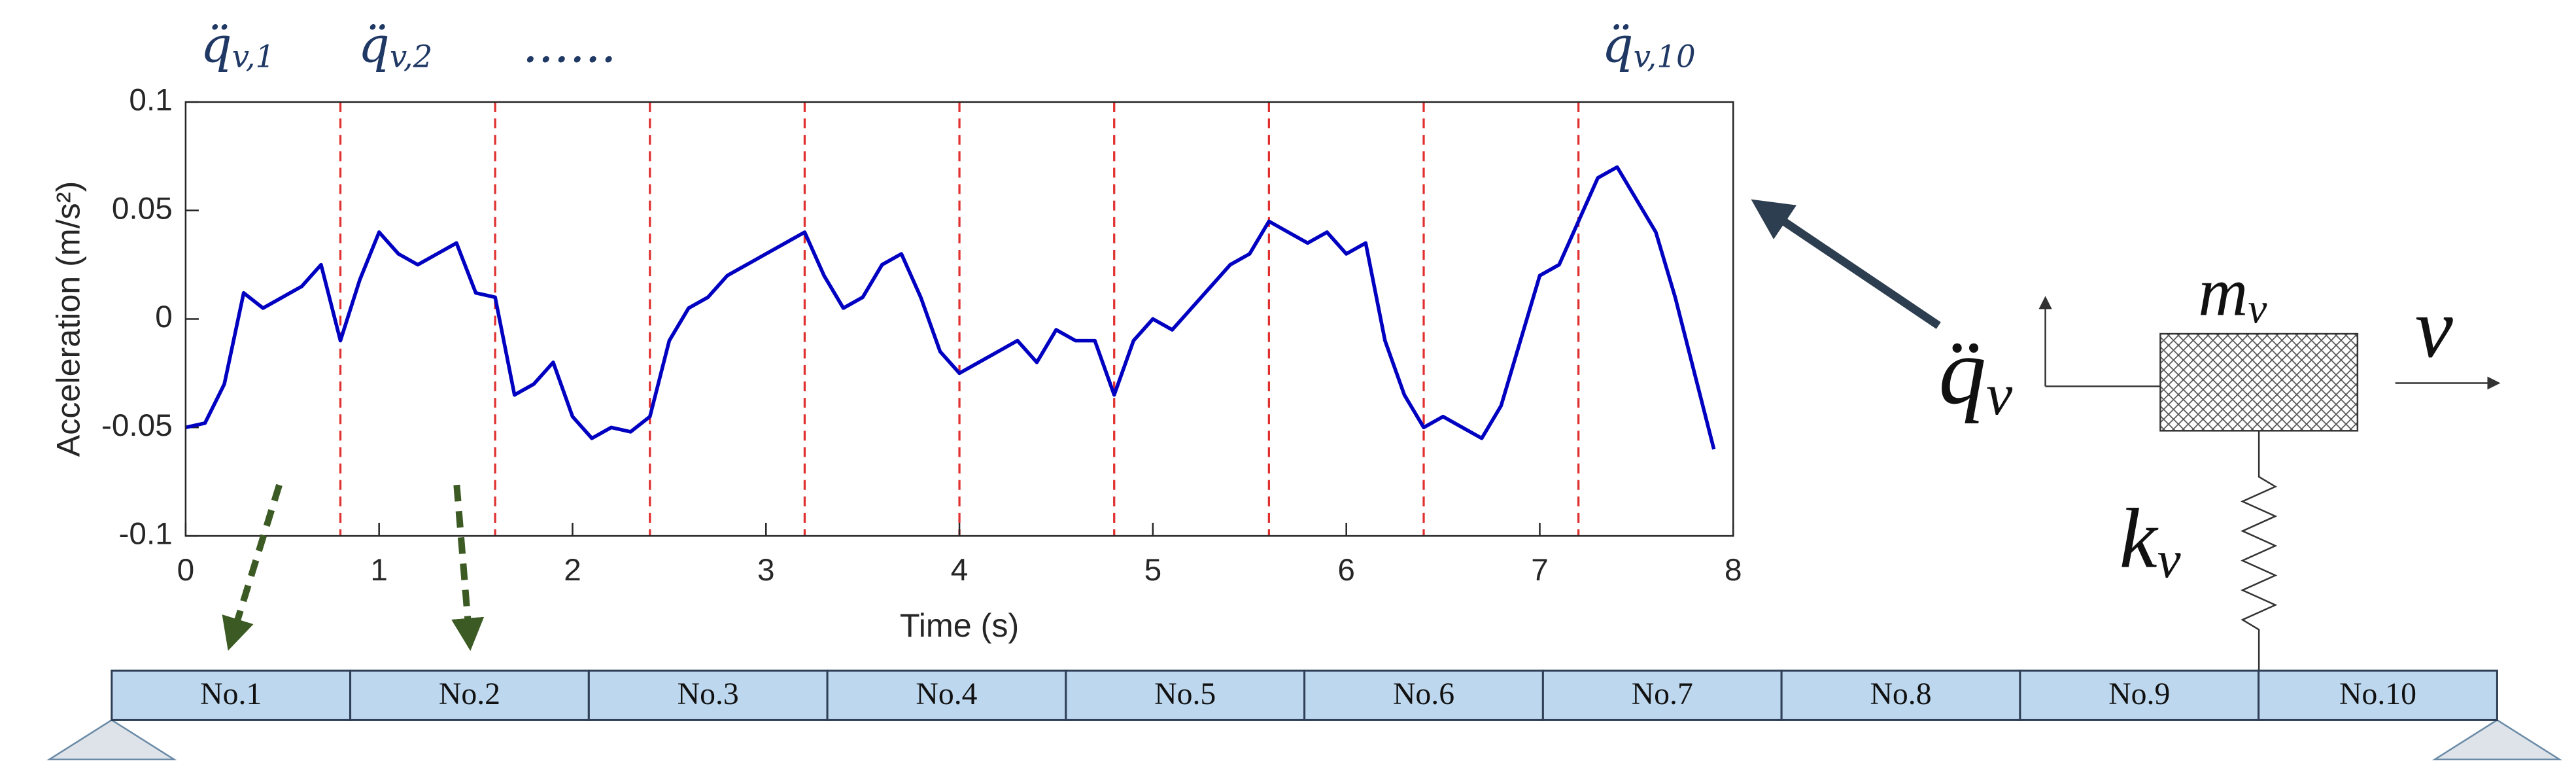  I want to click on symbol-label: q̈v,1, so click(238, 45).